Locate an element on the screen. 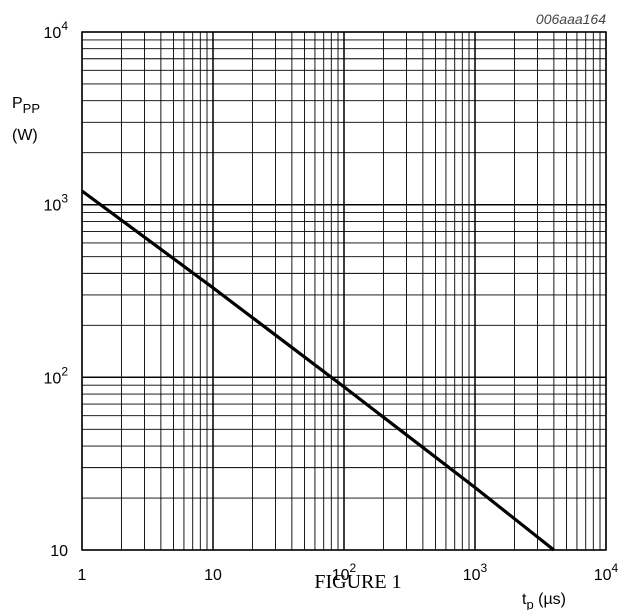 Image resolution: width=628 pixels, height=610 pixels. y-tick-label: 10² is located at coordinates (56, 375).